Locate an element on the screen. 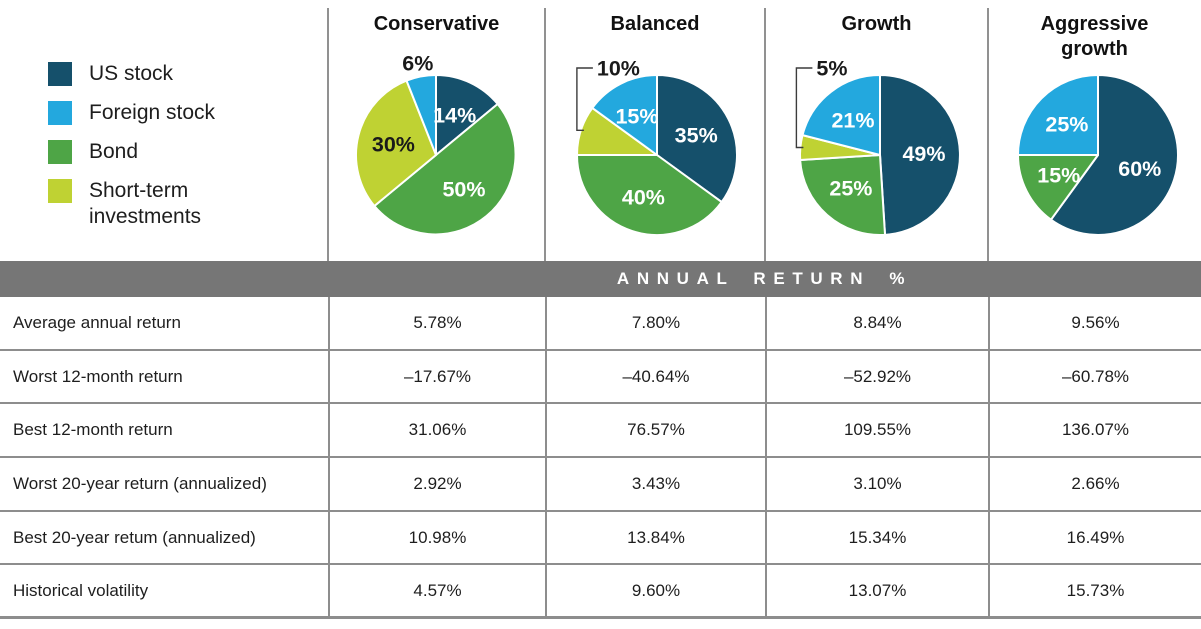 Image resolution: width=1201 pixels, height=629 pixels. pie-chart-conservative: 14% 50% 30% 6% is located at coordinates (436, 144).